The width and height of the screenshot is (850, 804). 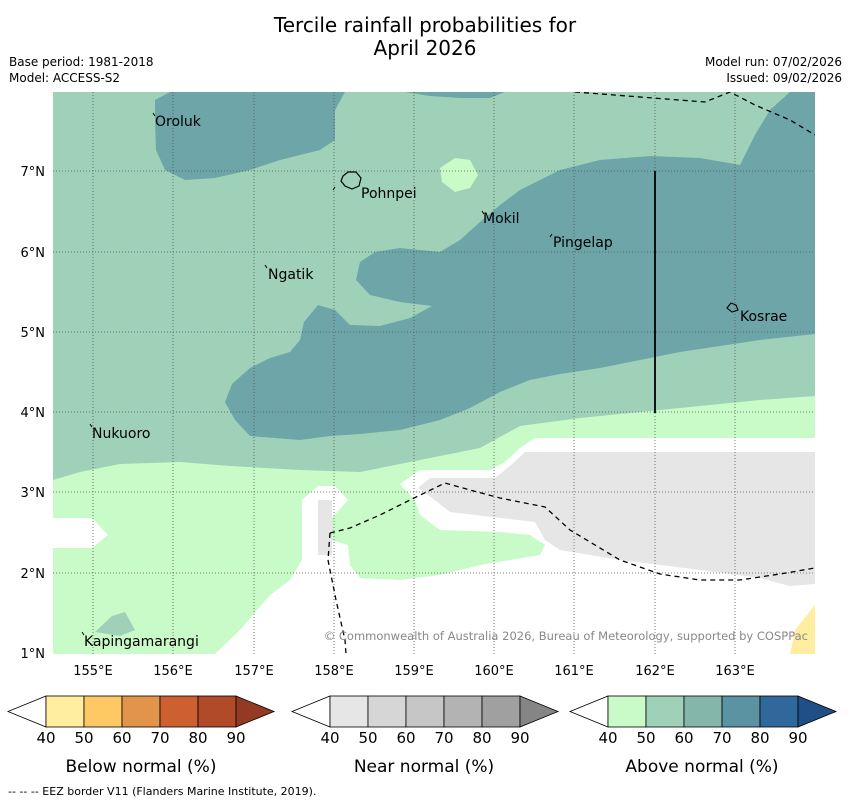 I want to click on near-legend-max-arrow, so click(x=539, y=711).